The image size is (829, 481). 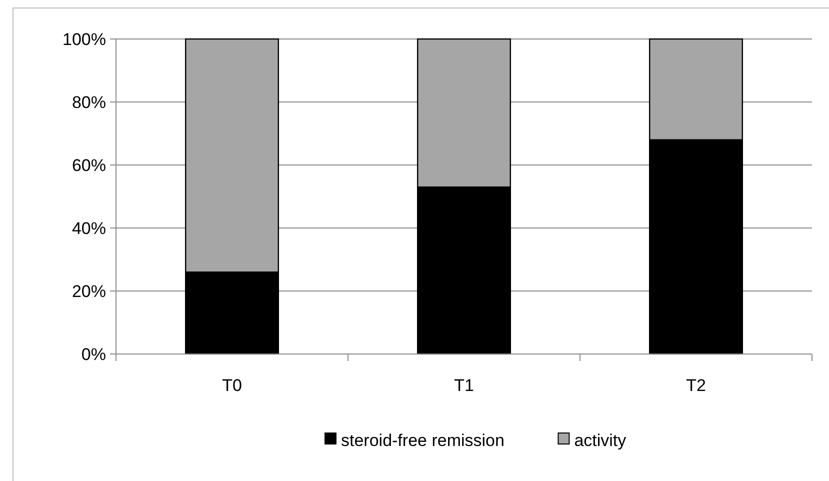 What do you see at coordinates (89, 102) in the screenshot?
I see `y-tick-label: 80%` at bounding box center [89, 102].